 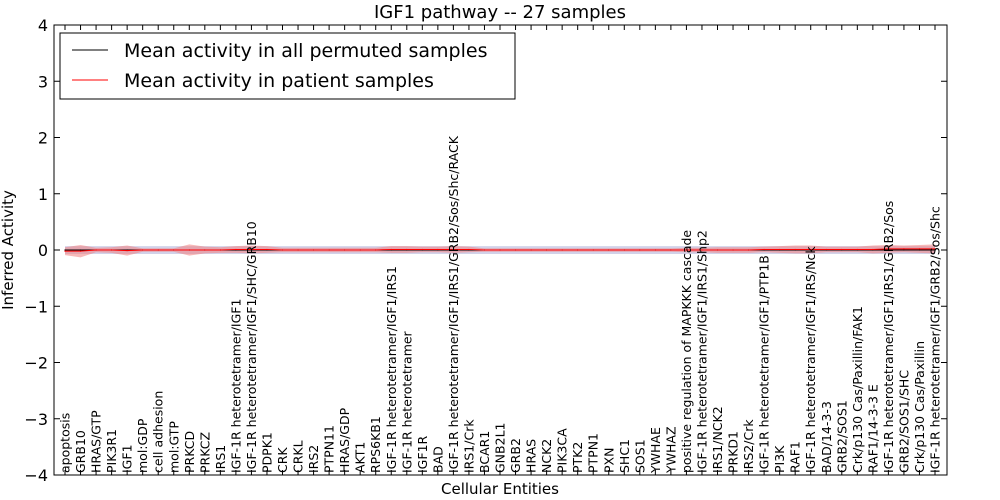 I want to click on x-tick-label: PXN, so click(x=608, y=460).